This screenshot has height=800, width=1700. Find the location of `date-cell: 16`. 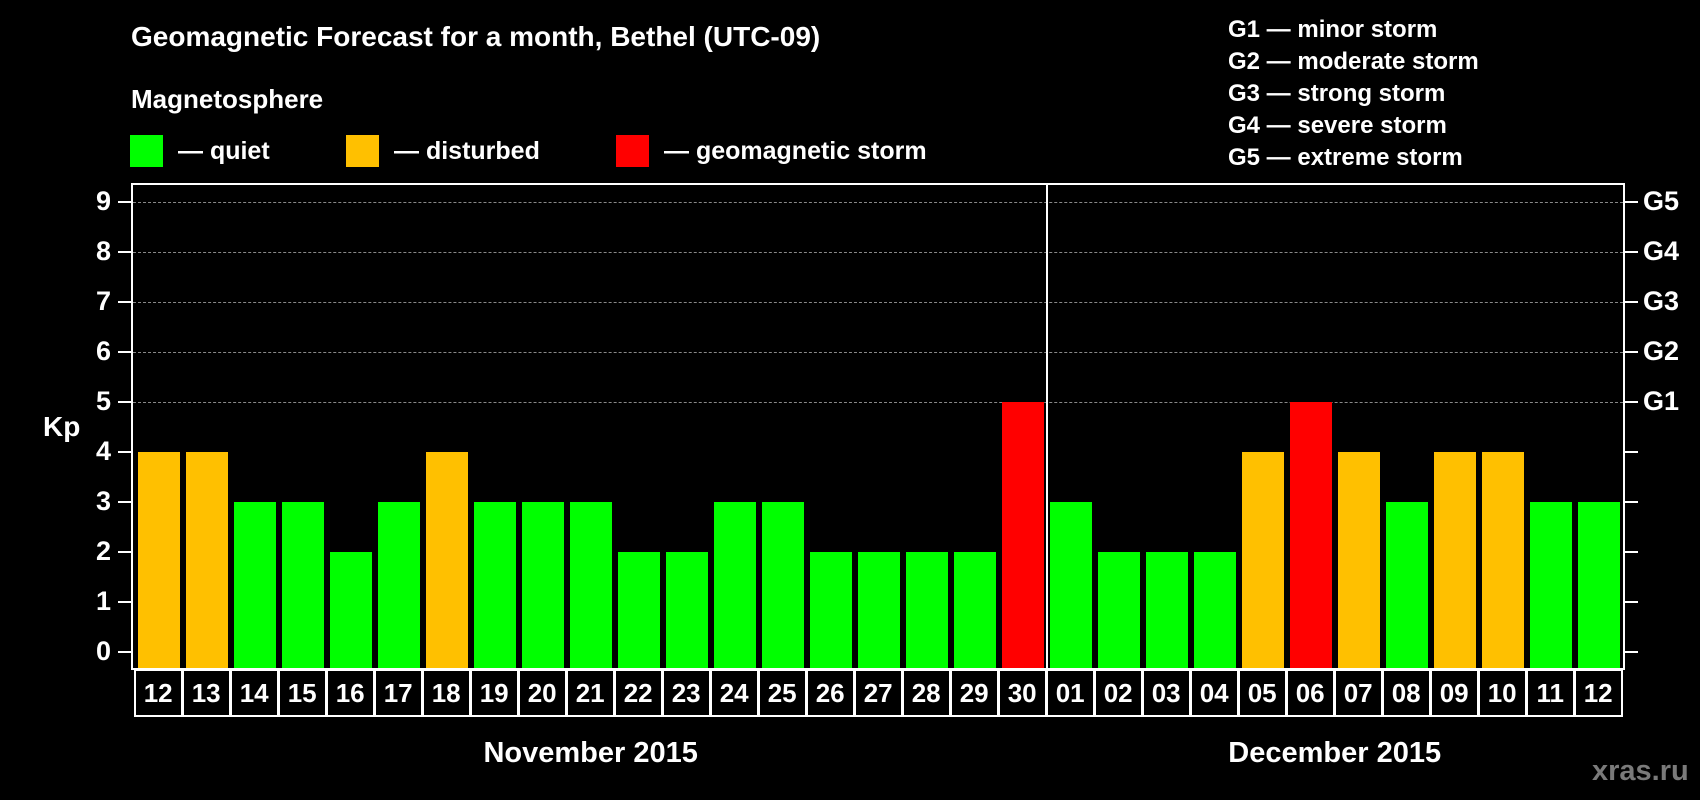

date-cell: 16 is located at coordinates (350, 693).